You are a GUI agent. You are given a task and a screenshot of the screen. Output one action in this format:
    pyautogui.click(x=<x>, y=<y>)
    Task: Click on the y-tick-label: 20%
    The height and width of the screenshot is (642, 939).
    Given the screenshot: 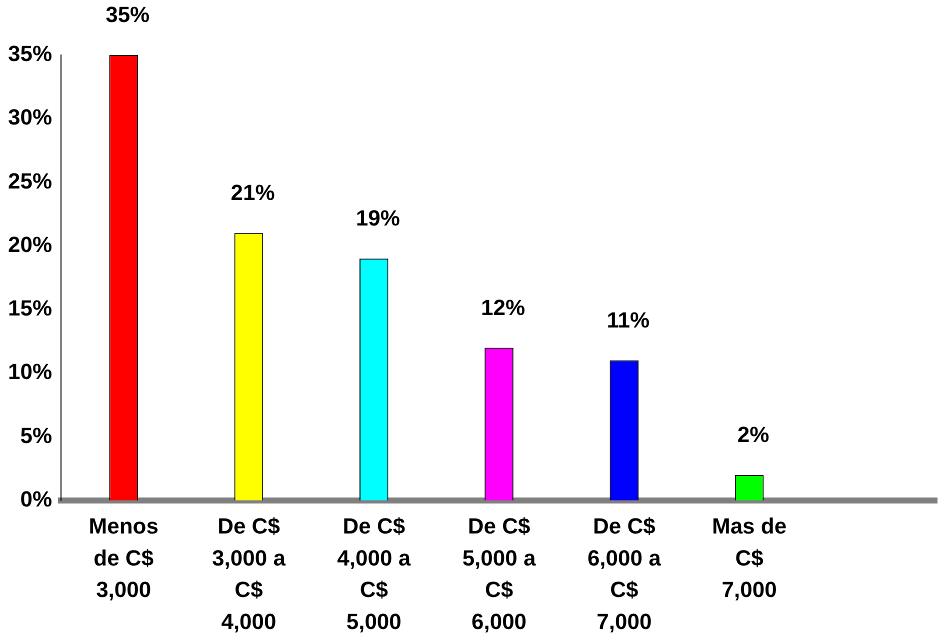 What is the action you would take?
    pyautogui.click(x=30, y=244)
    